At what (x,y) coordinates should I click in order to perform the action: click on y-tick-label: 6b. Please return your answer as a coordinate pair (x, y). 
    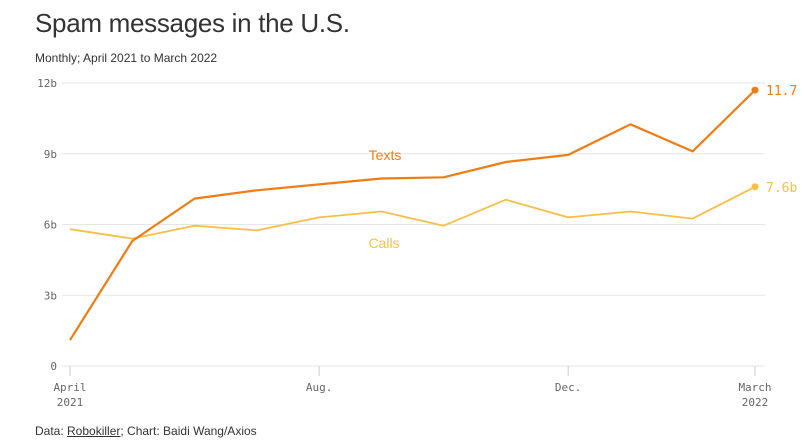
    Looking at the image, I should click on (50, 225).